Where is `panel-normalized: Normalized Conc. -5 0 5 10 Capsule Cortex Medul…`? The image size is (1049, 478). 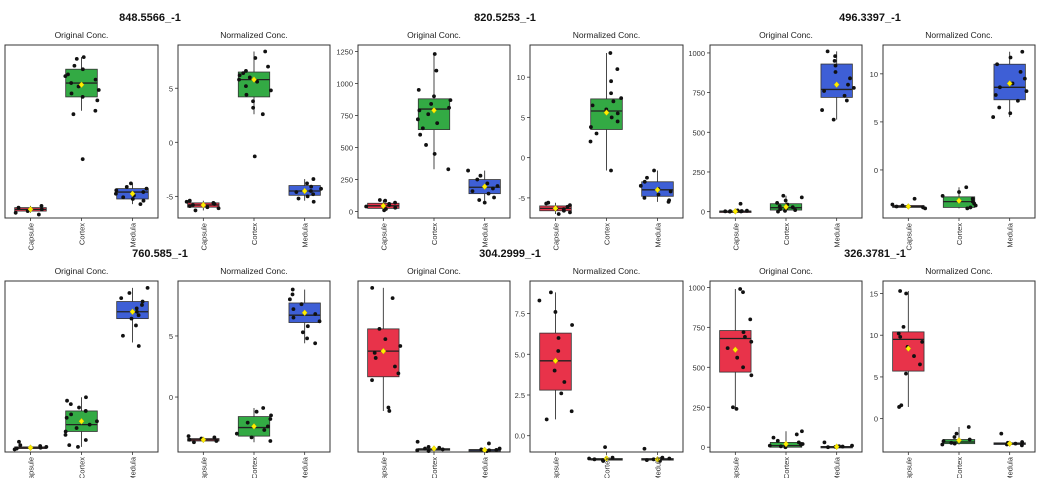
panel-normalized: Normalized Conc. -5 0 5 10 Capsule Cortex Medul… is located at coordinates (600, 140).